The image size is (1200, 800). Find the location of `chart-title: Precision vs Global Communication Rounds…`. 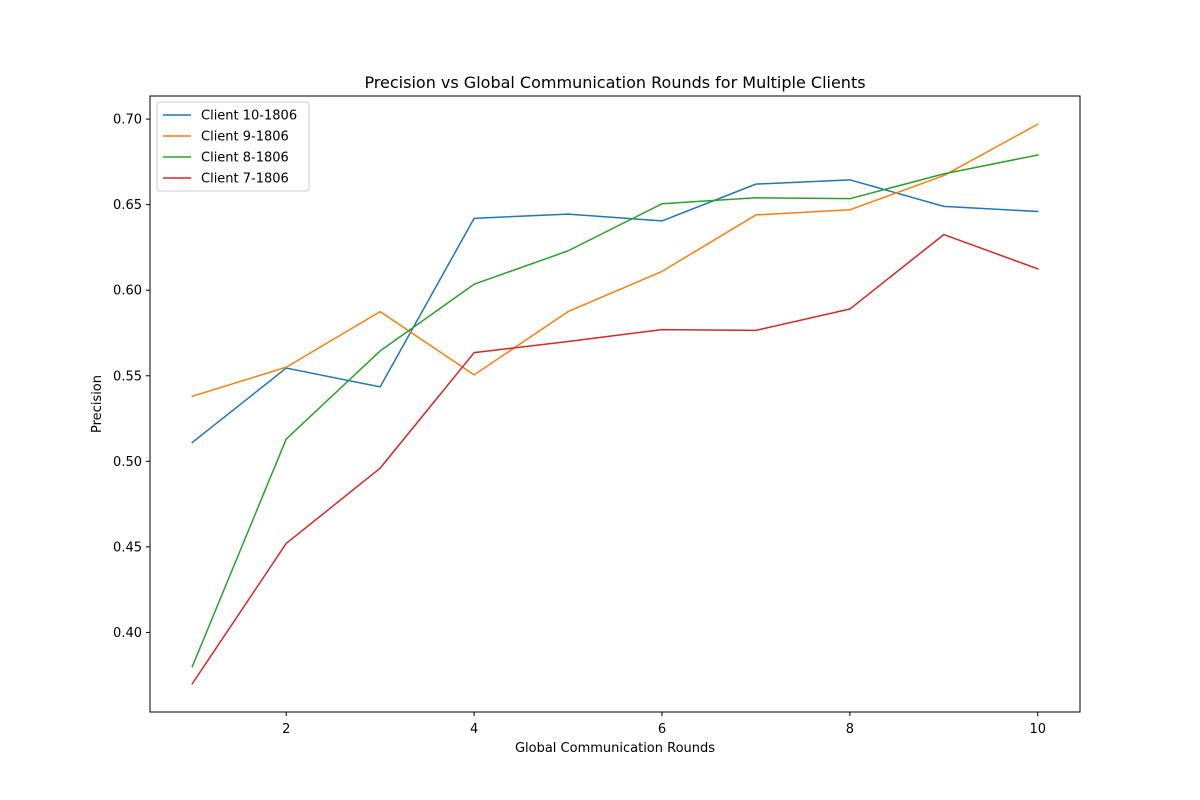

chart-title: Precision vs Global Communication Rounds… is located at coordinates (614, 82).